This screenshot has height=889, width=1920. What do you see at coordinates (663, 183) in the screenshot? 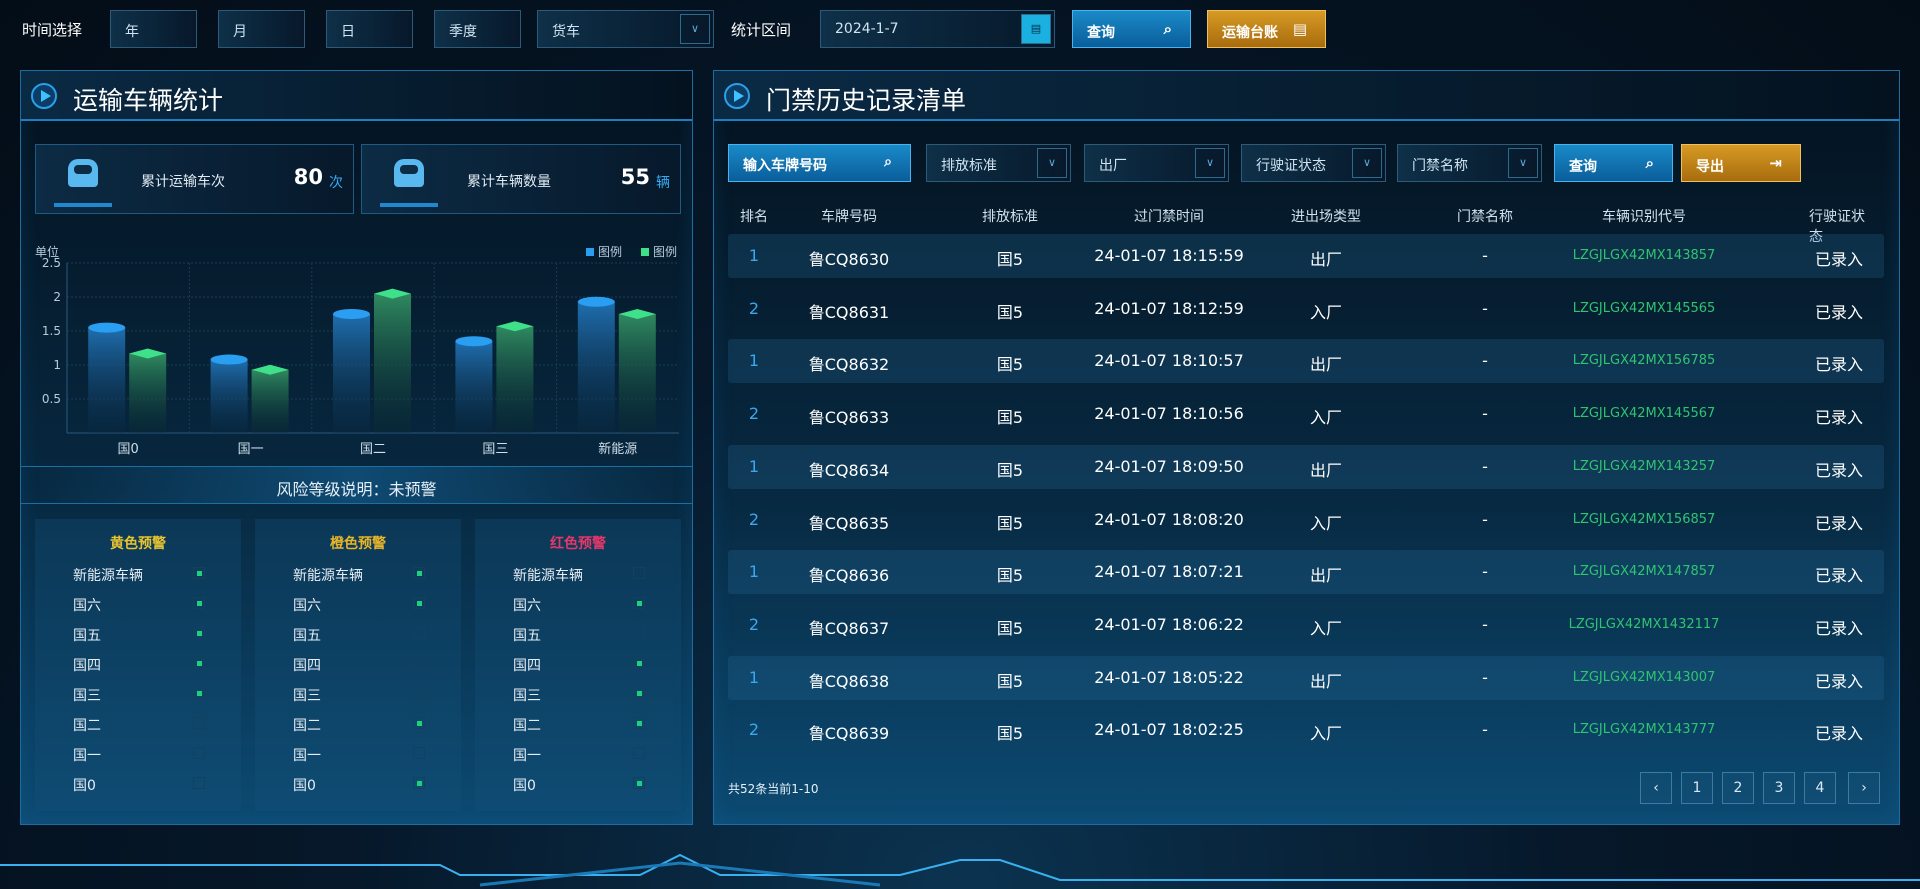
I see `stat-unit: 辆` at bounding box center [663, 183].